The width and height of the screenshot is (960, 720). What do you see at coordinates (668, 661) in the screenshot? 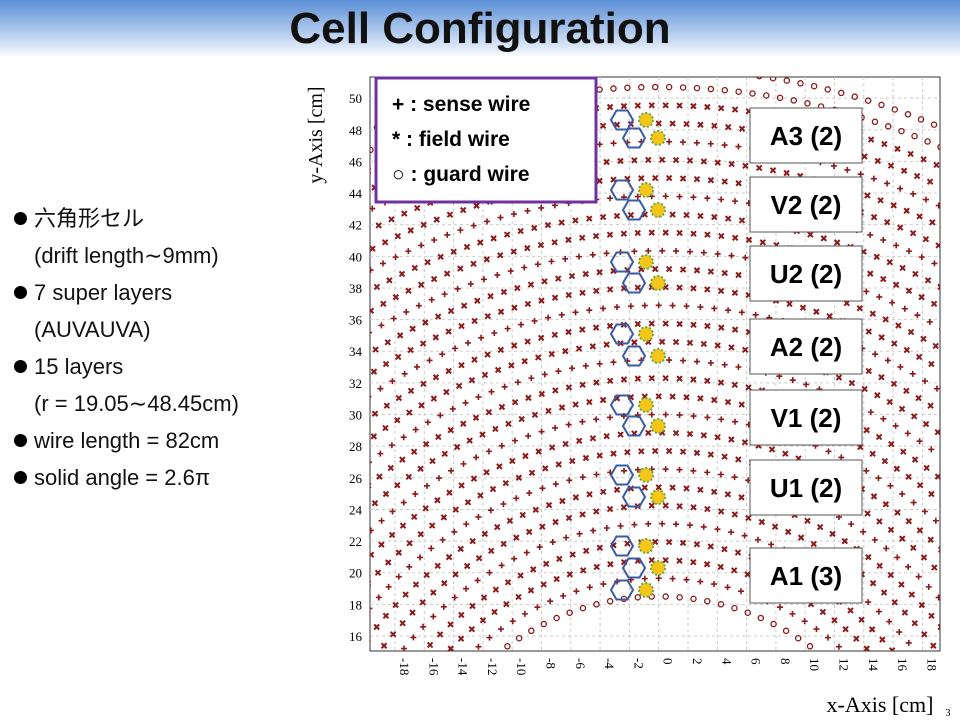
I see `x-tick-label: 0` at bounding box center [668, 661].